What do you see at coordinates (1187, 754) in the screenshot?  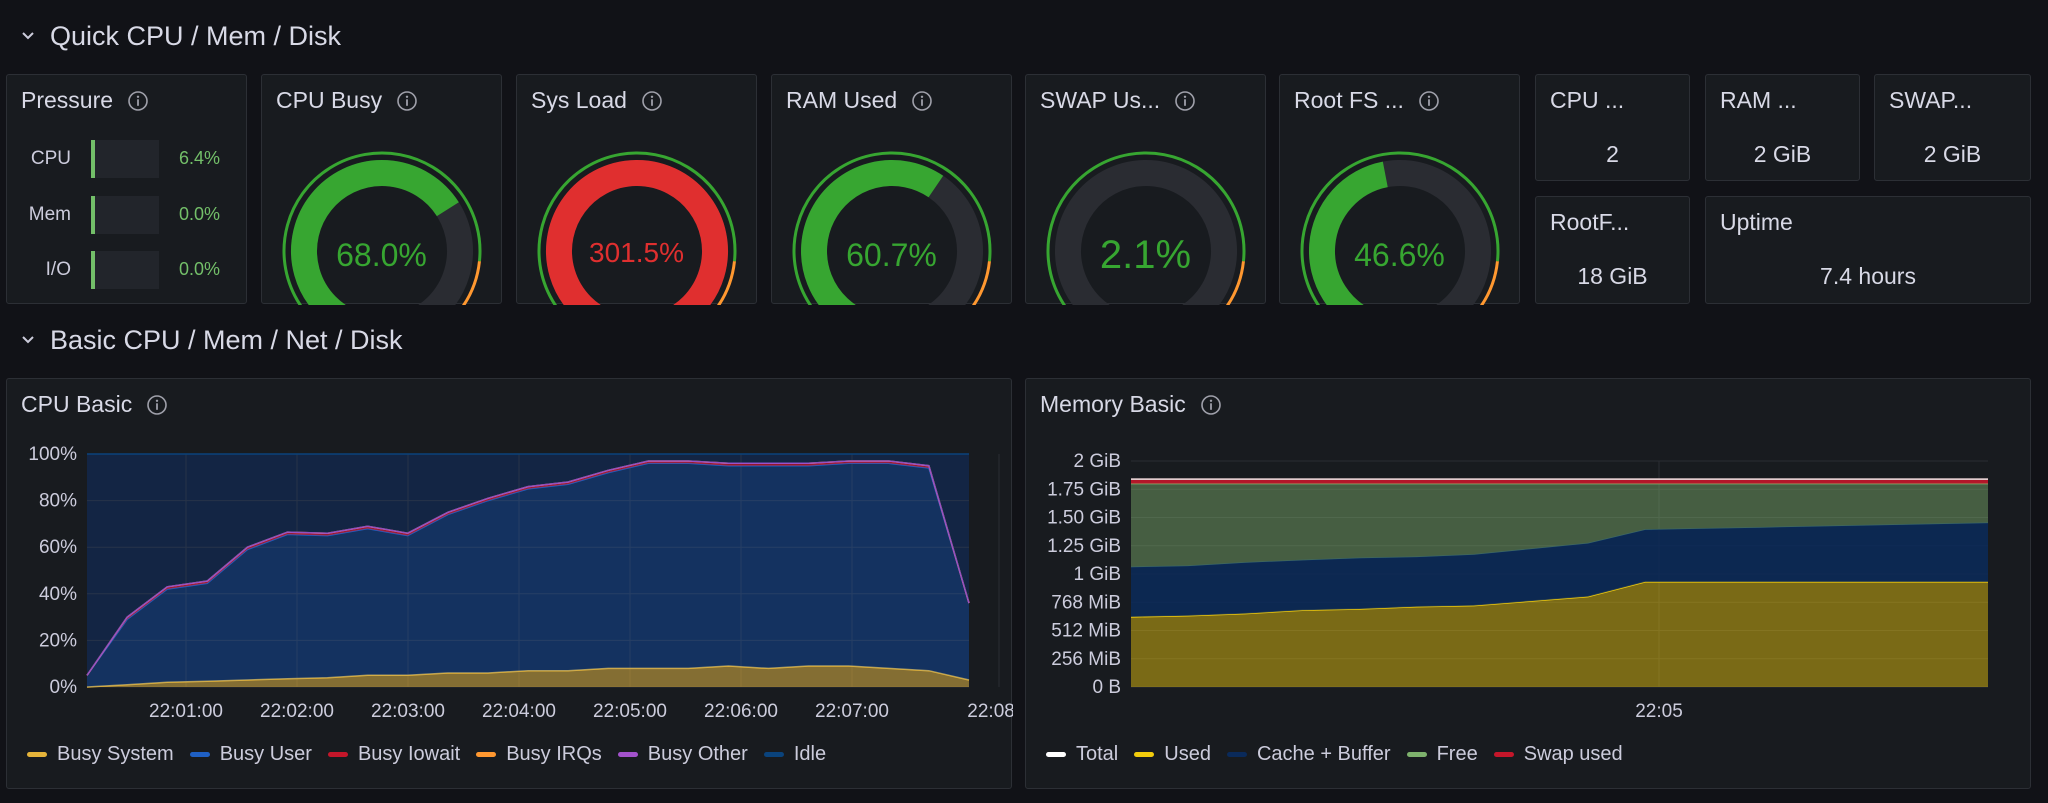 I see `legend-label: Used` at bounding box center [1187, 754].